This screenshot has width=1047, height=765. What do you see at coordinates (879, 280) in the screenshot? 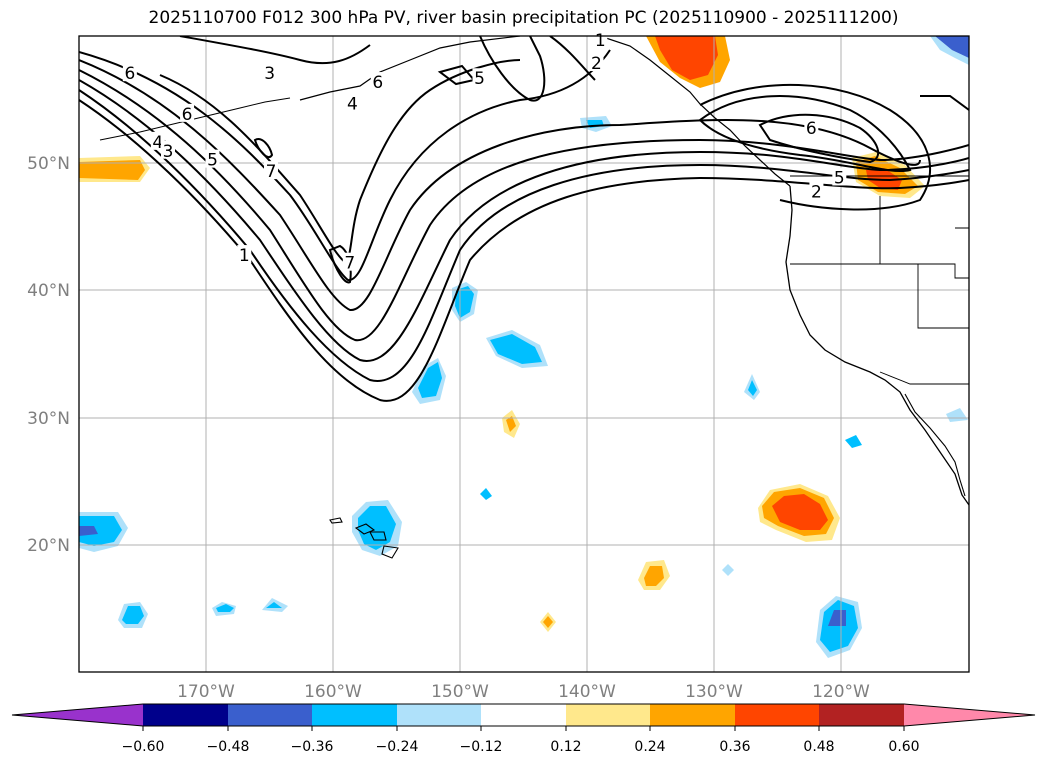
I see `borders` at bounding box center [879, 280].